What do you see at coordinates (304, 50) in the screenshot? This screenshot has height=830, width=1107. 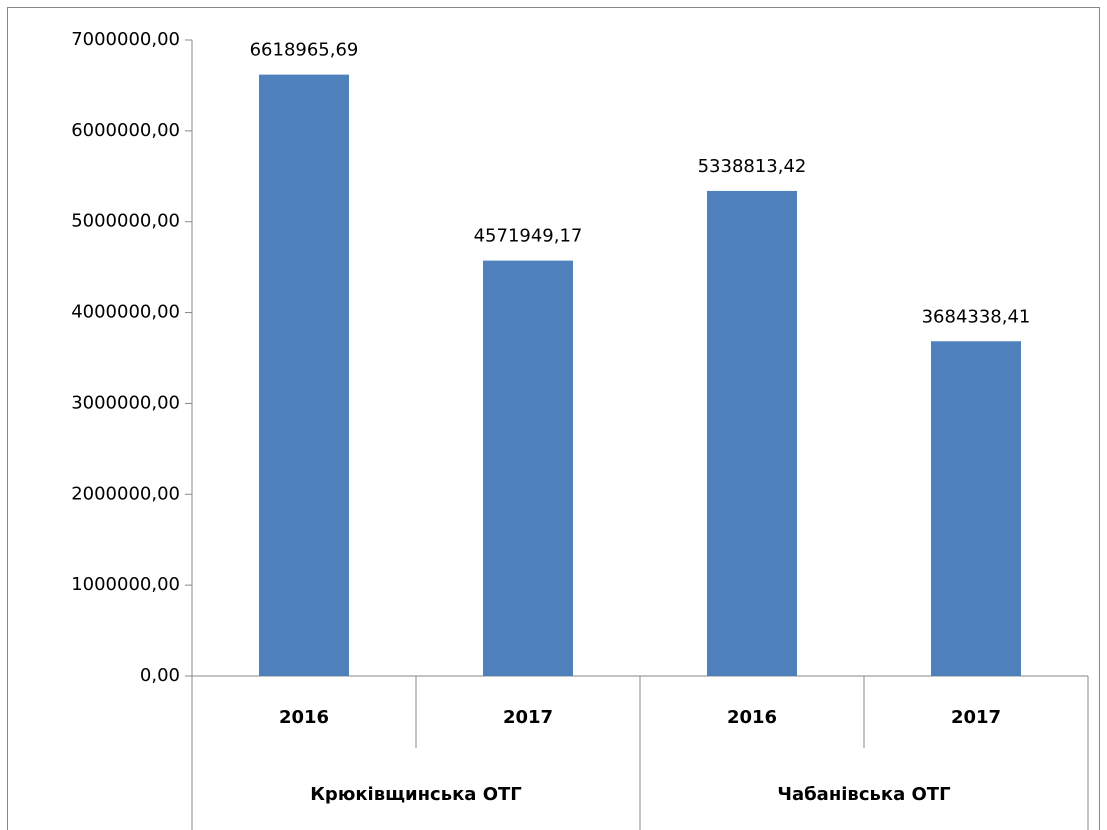 I see `data-label: 6618965,69` at bounding box center [304, 50].